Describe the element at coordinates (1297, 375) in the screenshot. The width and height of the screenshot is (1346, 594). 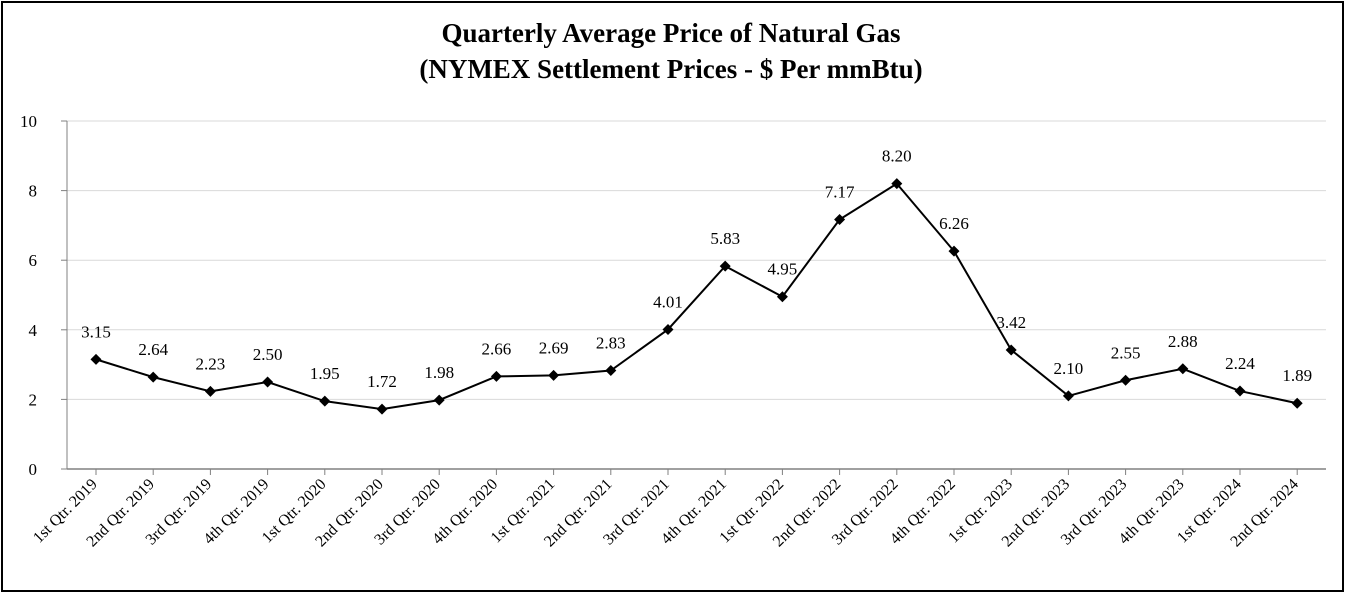
I see `data-label: 1.89` at that location.